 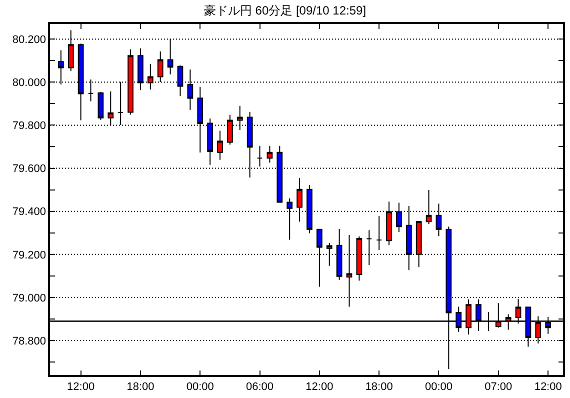 I want to click on y-tick-label: 79.400, so click(x=29, y=212).